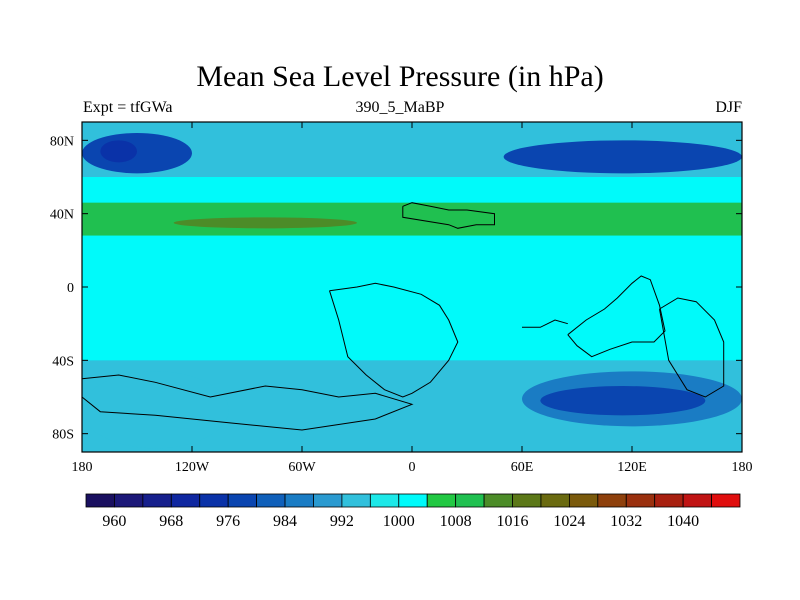 This screenshot has height=600, width=800. I want to click on colorbar-label: 992, so click(342, 521).